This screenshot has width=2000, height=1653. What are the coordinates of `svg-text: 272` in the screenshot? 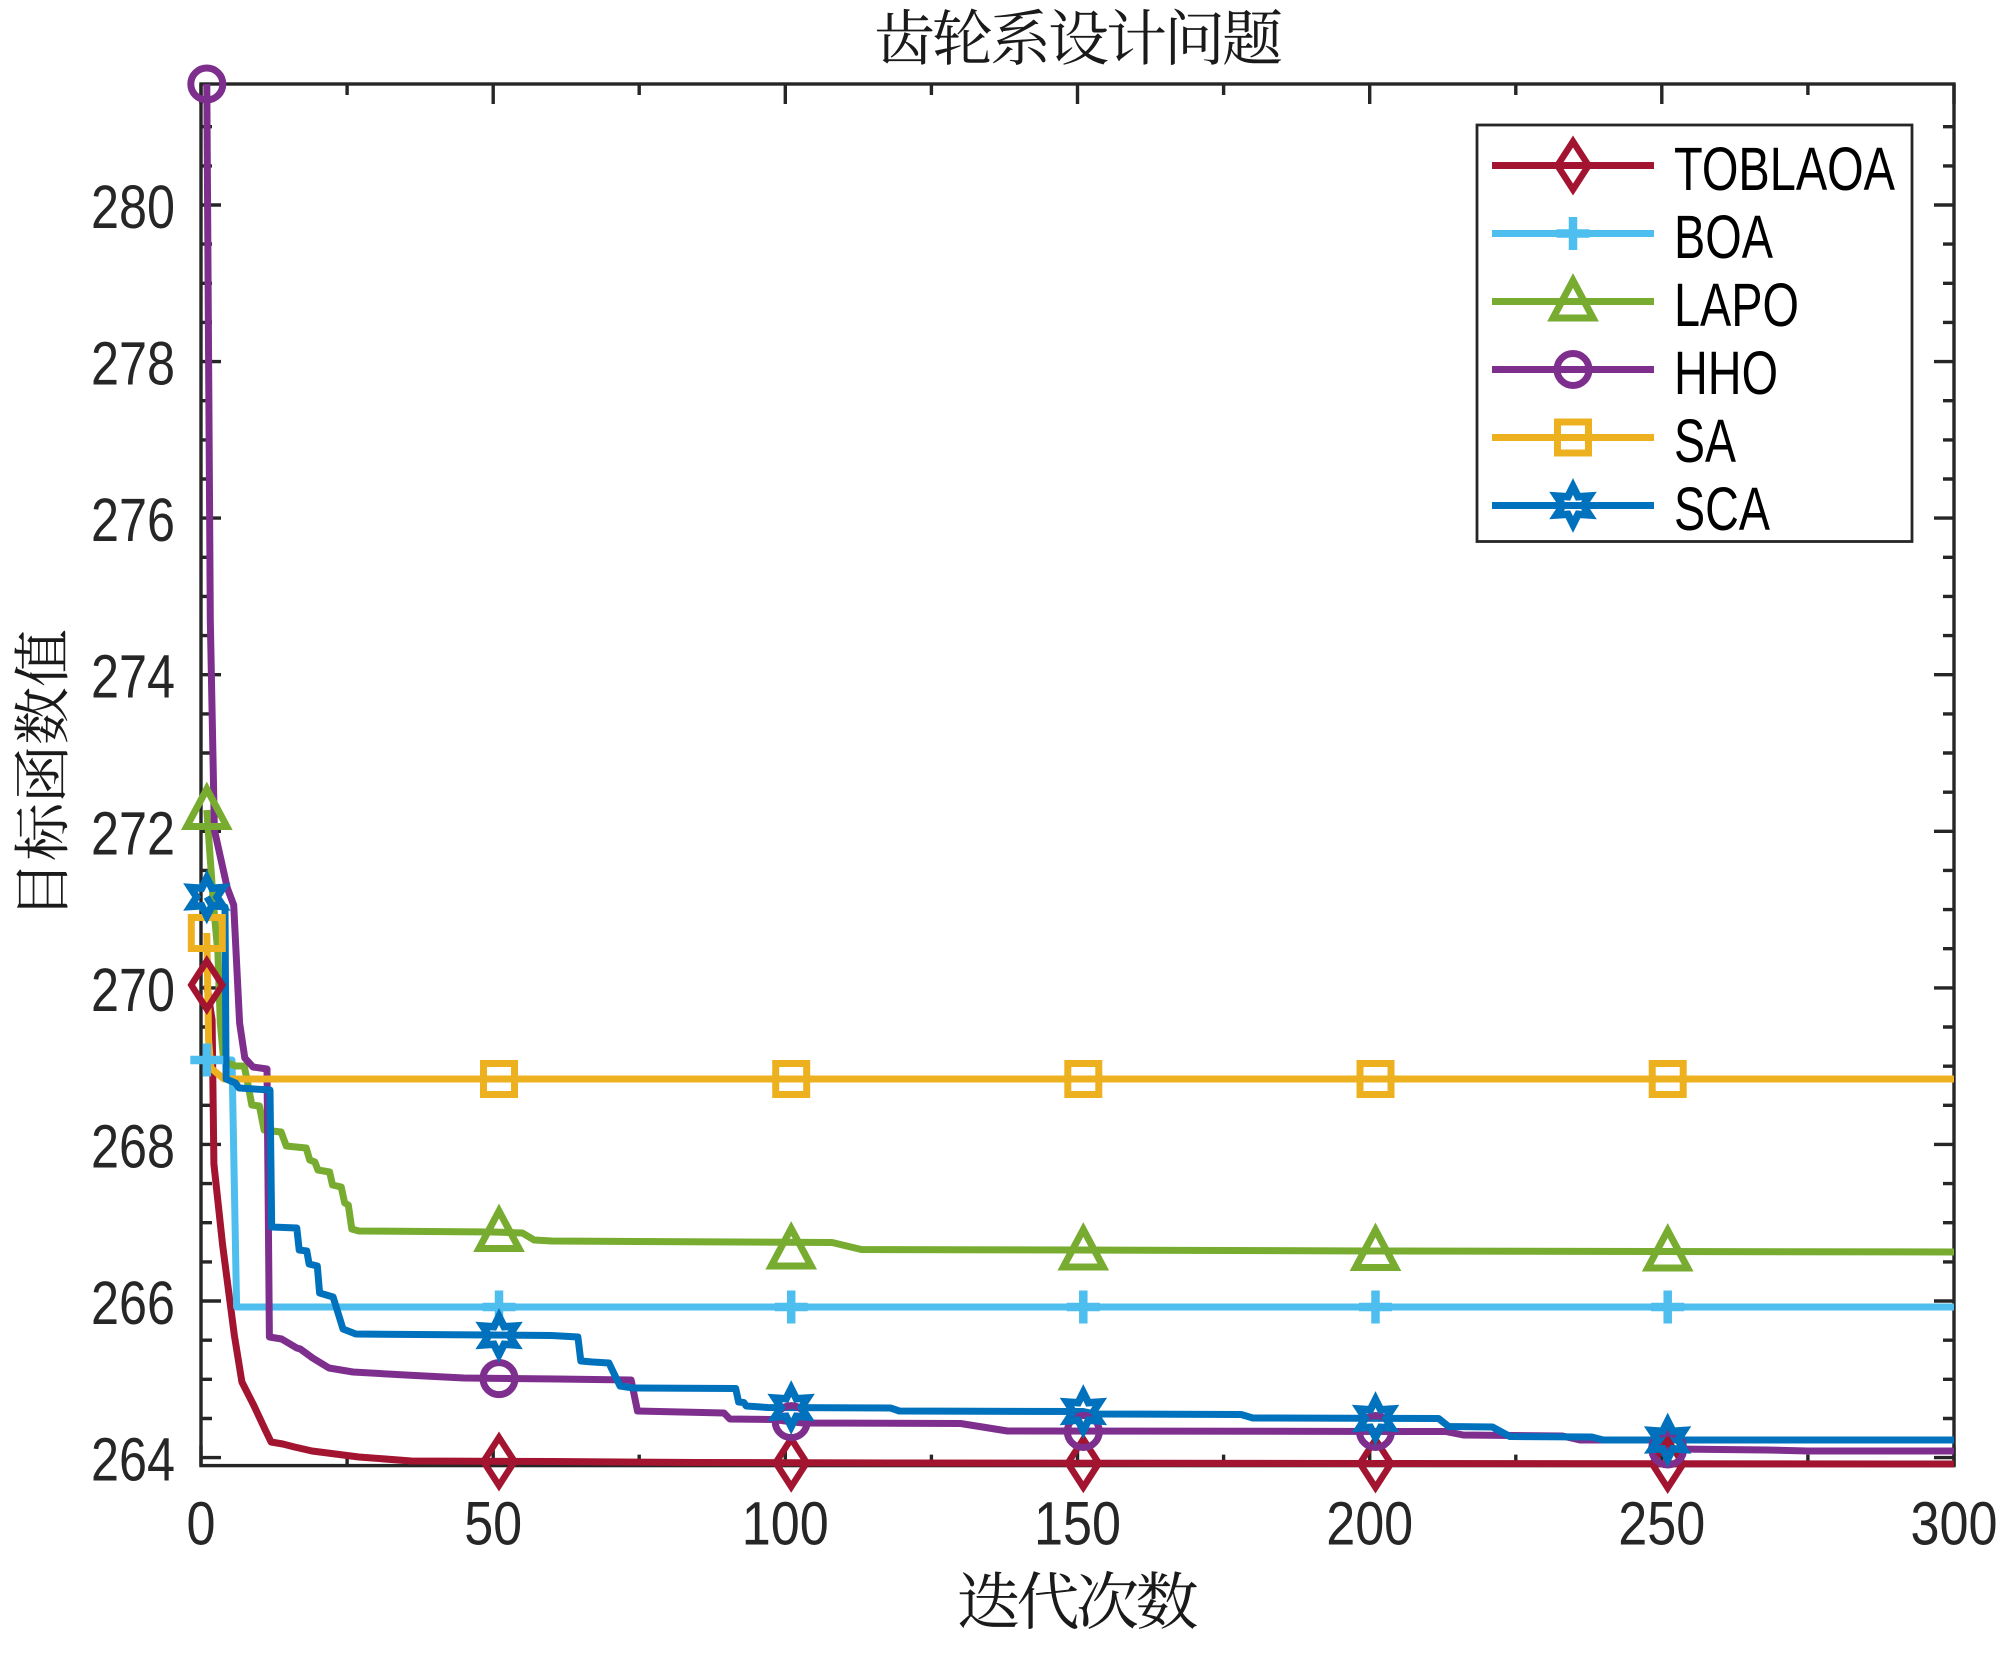 It's located at (133, 833).